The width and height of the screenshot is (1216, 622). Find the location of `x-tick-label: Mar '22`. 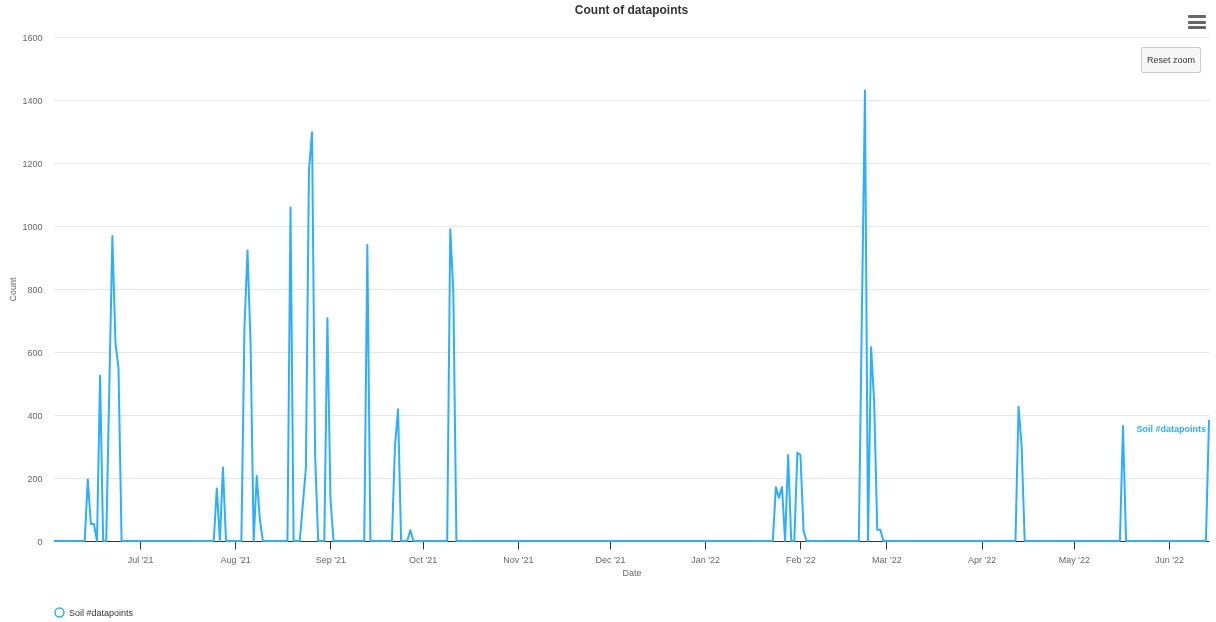

x-tick-label: Mar '22 is located at coordinates (887, 559).